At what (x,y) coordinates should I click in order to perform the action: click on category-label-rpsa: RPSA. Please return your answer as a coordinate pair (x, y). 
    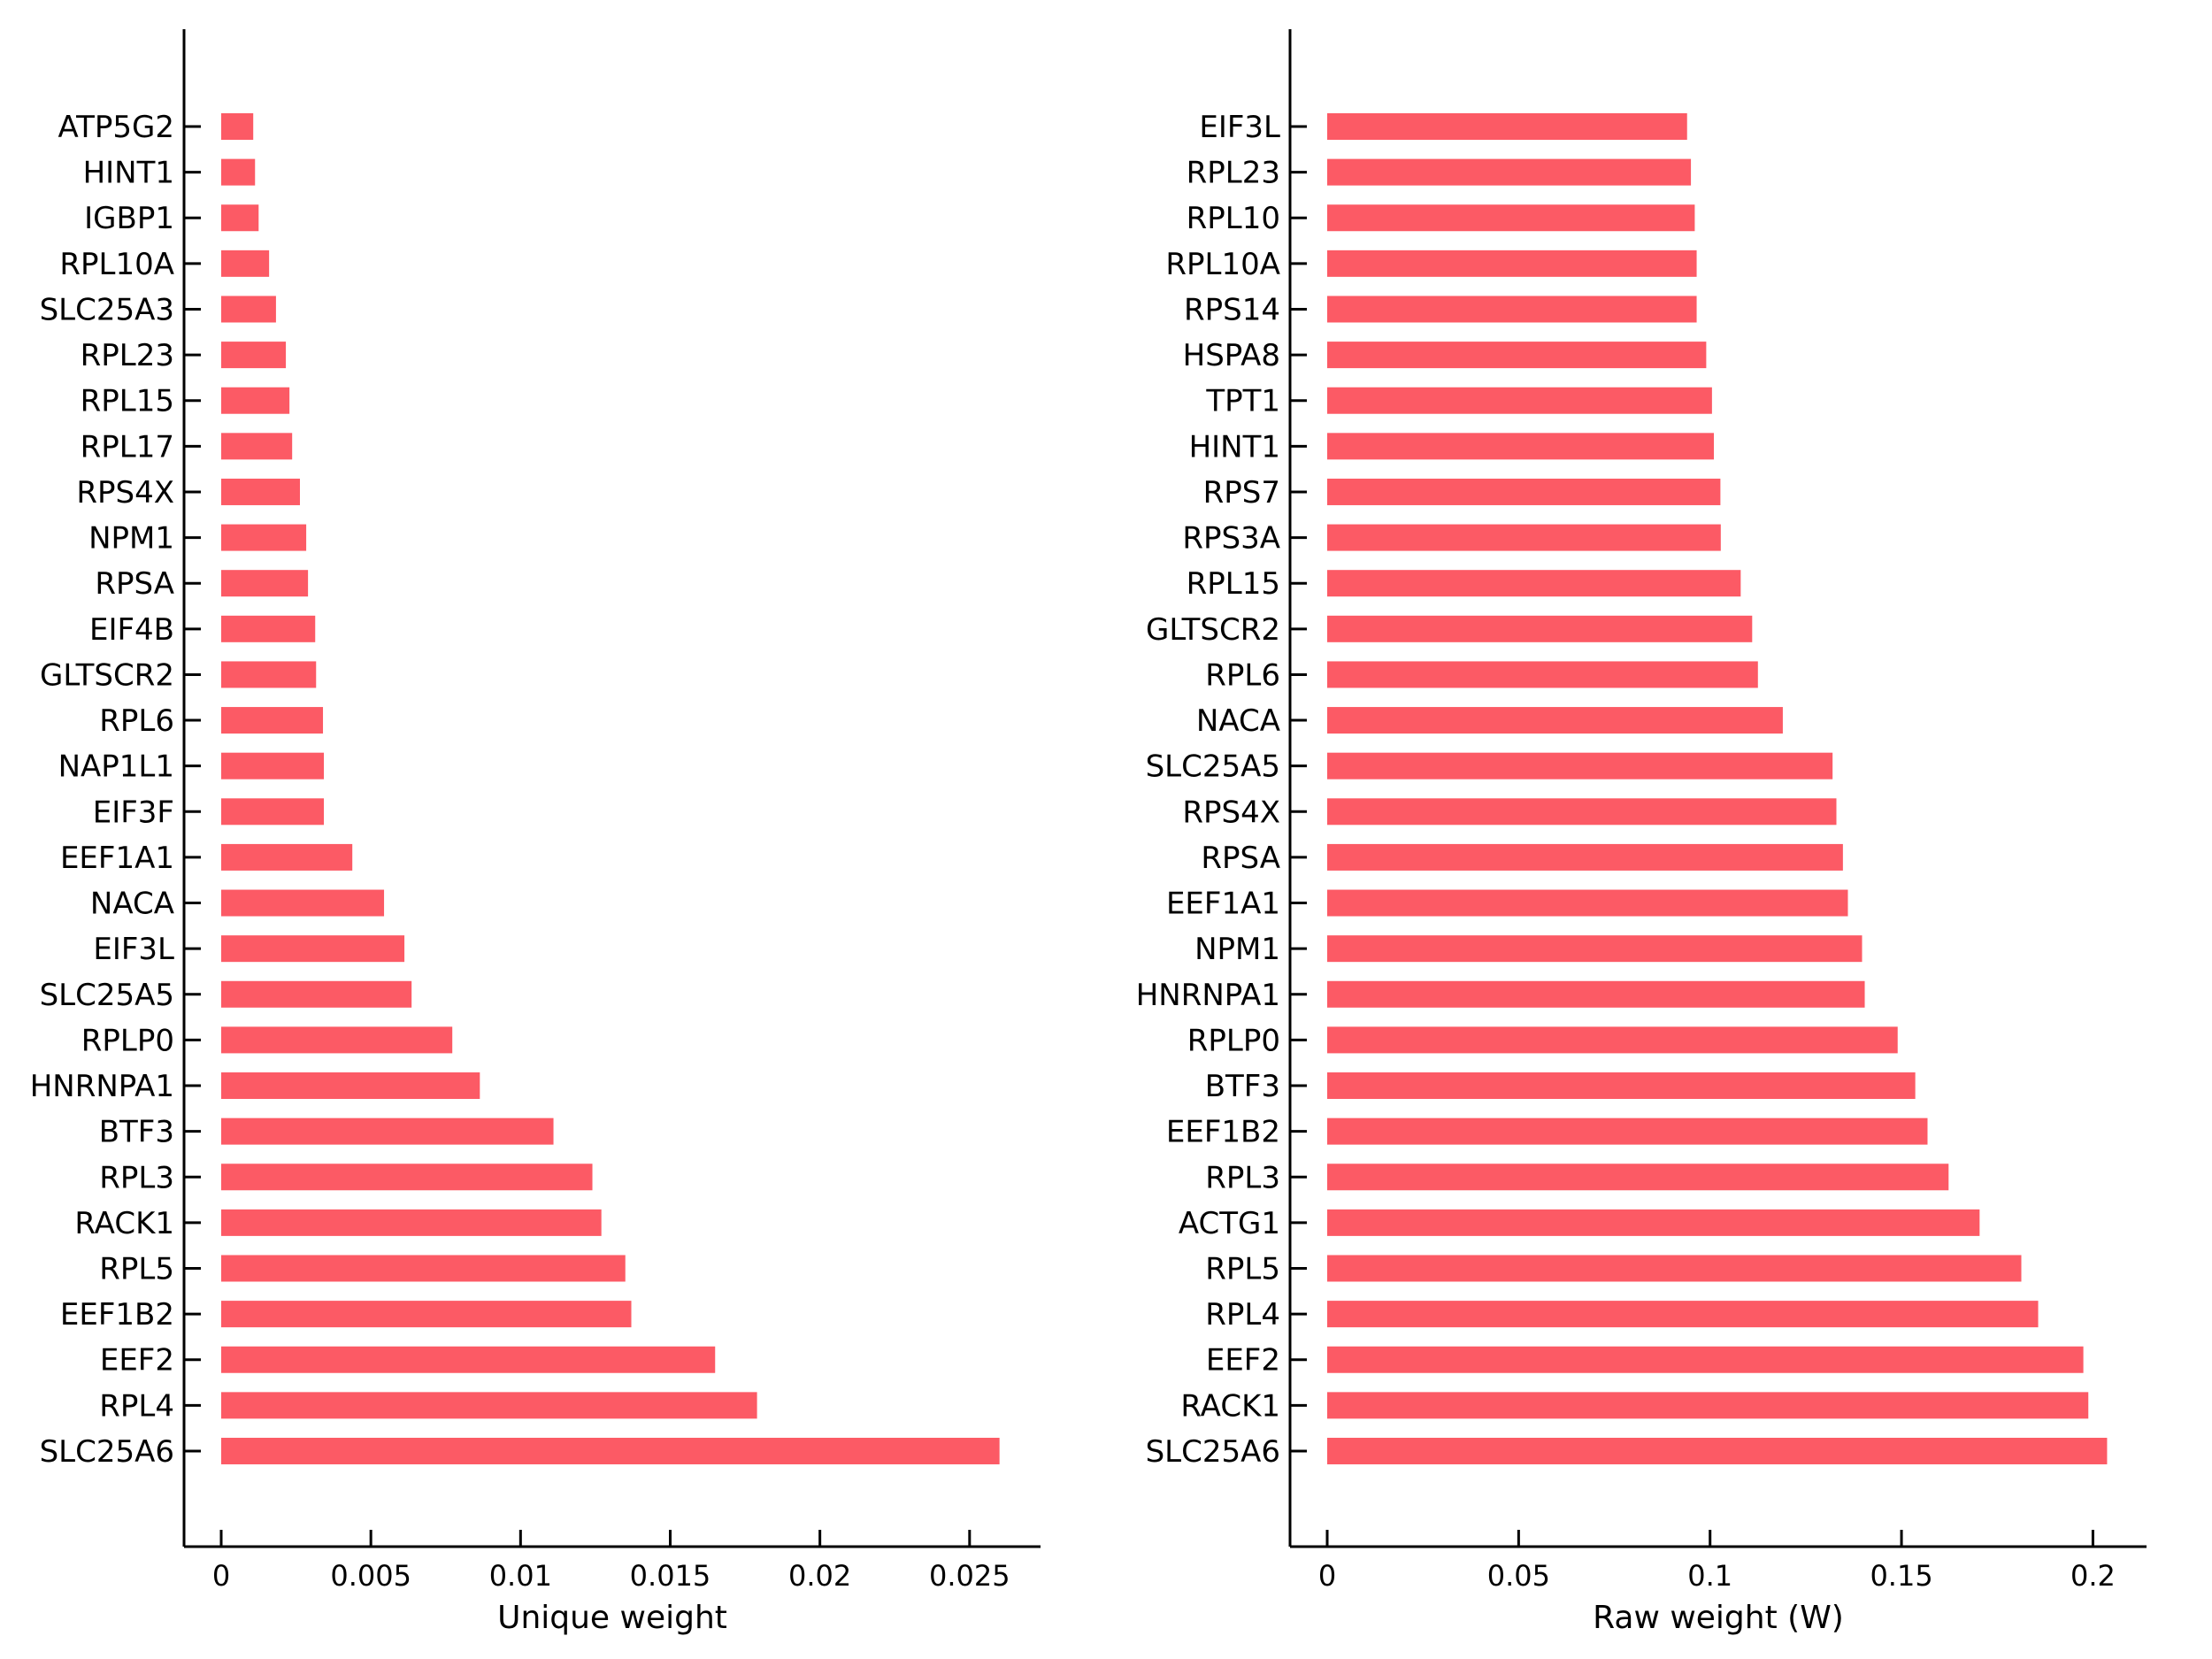
    Looking at the image, I should click on (134, 584).